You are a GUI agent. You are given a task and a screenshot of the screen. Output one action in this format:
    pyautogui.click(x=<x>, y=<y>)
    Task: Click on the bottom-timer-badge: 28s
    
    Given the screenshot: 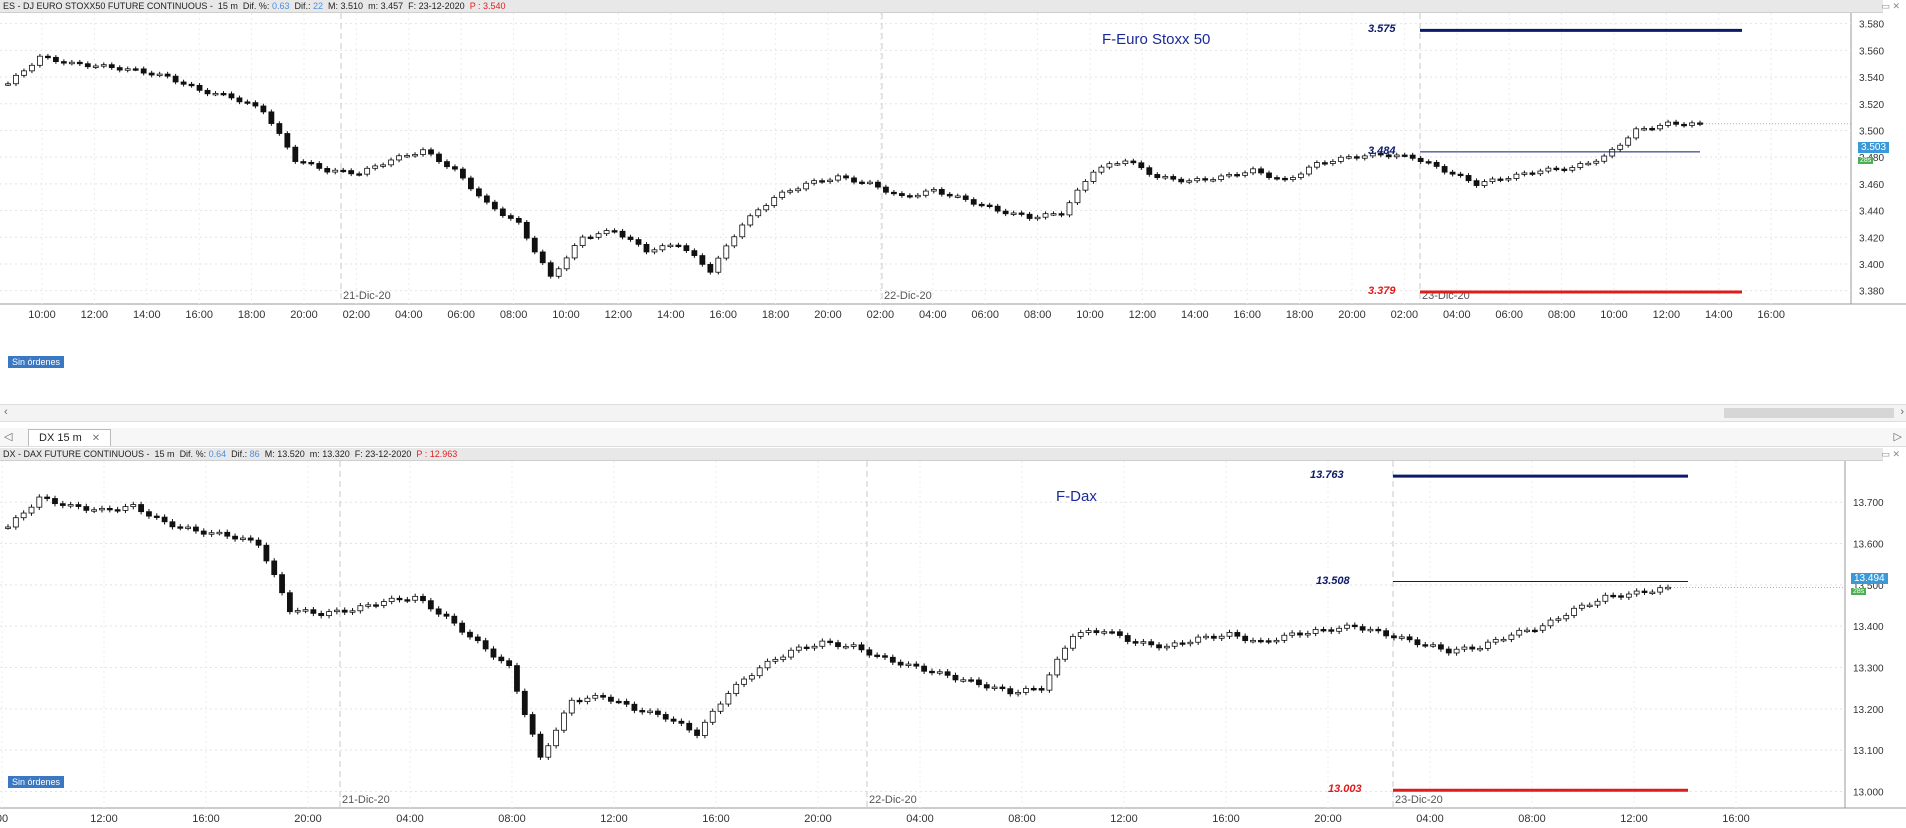 What is the action you would take?
    pyautogui.click(x=1859, y=591)
    